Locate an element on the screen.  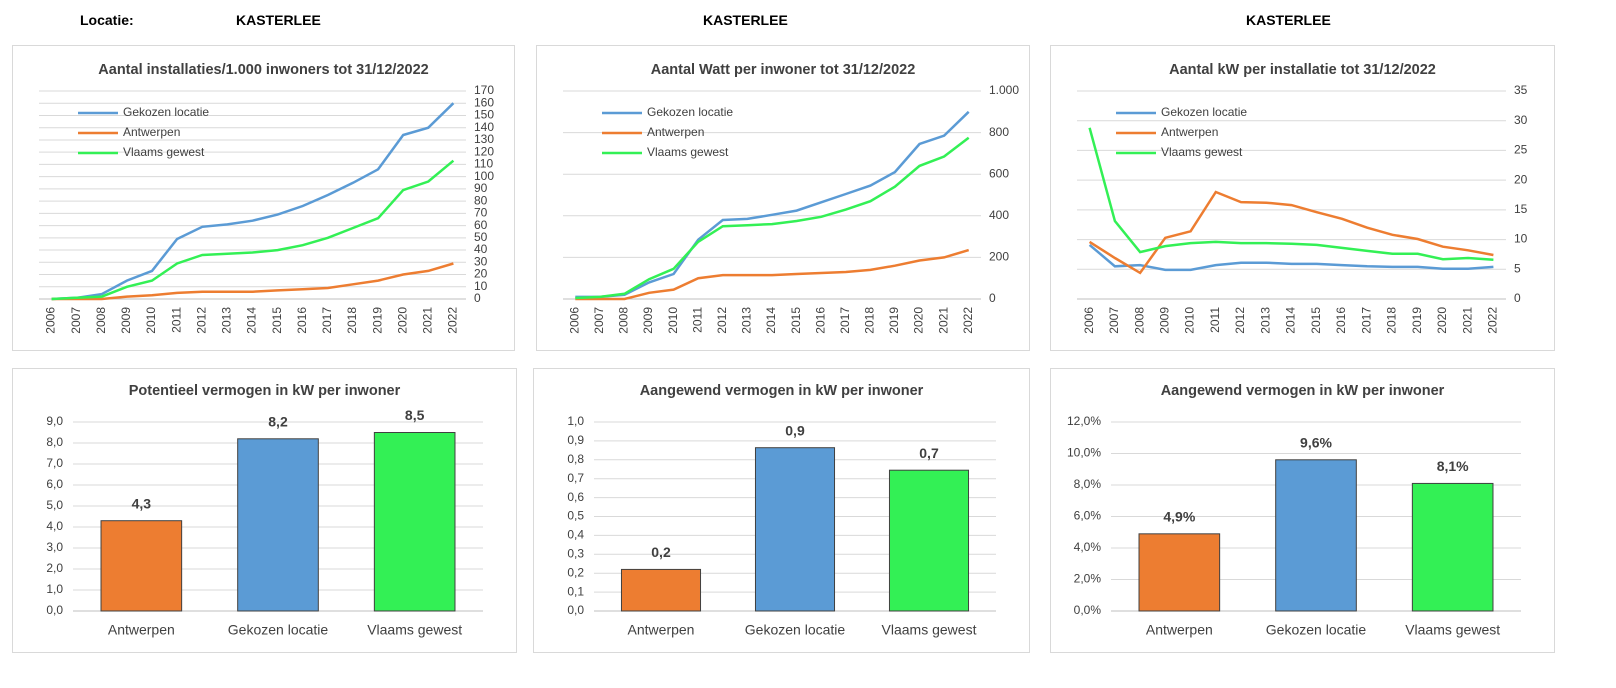
chart-title: Aantal Watt per inwoner tot 31/12/2022 is located at coordinates (783, 70).